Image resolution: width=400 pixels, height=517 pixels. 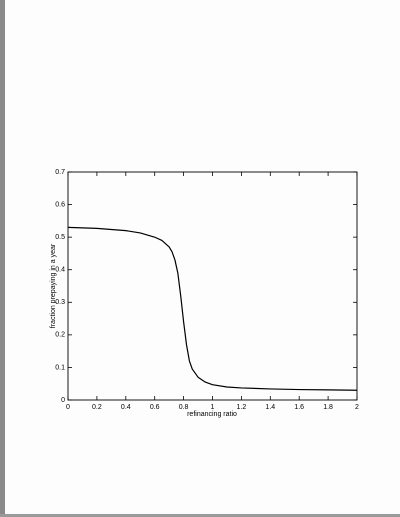 What do you see at coordinates (213, 407) in the screenshot?
I see `x-tick-label: 1` at bounding box center [213, 407].